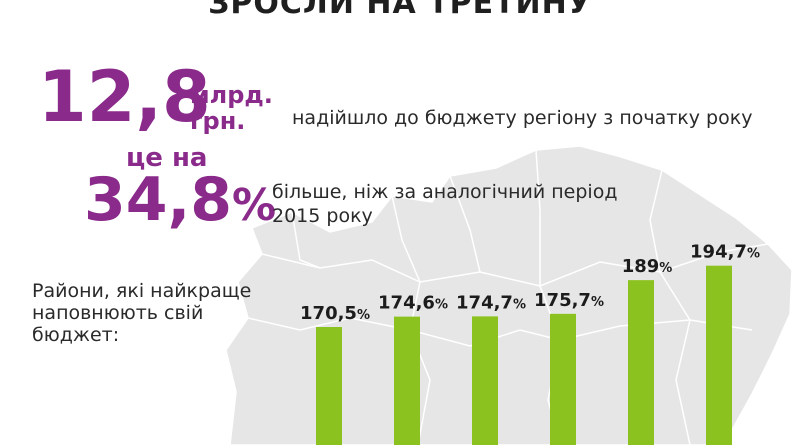  Describe the element at coordinates (519, 304) in the screenshot. I see `bar-value-unit-3: %` at that location.